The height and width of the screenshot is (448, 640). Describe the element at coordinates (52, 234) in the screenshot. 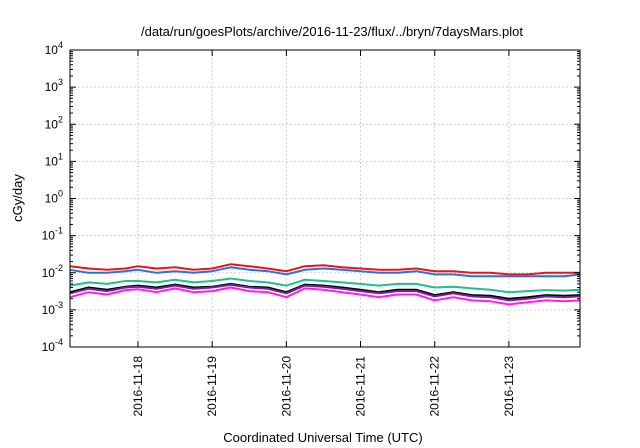

I see `y-tick-label: 10⁻¹` at that location.